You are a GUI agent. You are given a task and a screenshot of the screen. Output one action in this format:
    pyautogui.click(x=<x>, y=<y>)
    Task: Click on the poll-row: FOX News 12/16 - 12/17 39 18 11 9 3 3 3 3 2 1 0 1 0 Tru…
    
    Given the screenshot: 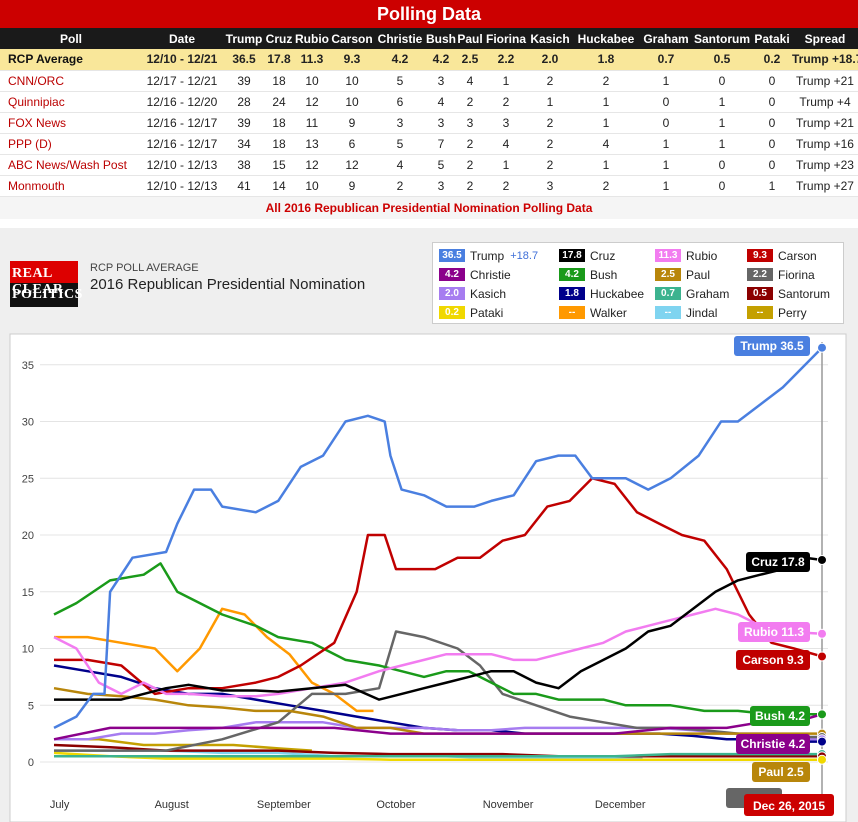 What is the action you would take?
    pyautogui.click(x=429, y=123)
    